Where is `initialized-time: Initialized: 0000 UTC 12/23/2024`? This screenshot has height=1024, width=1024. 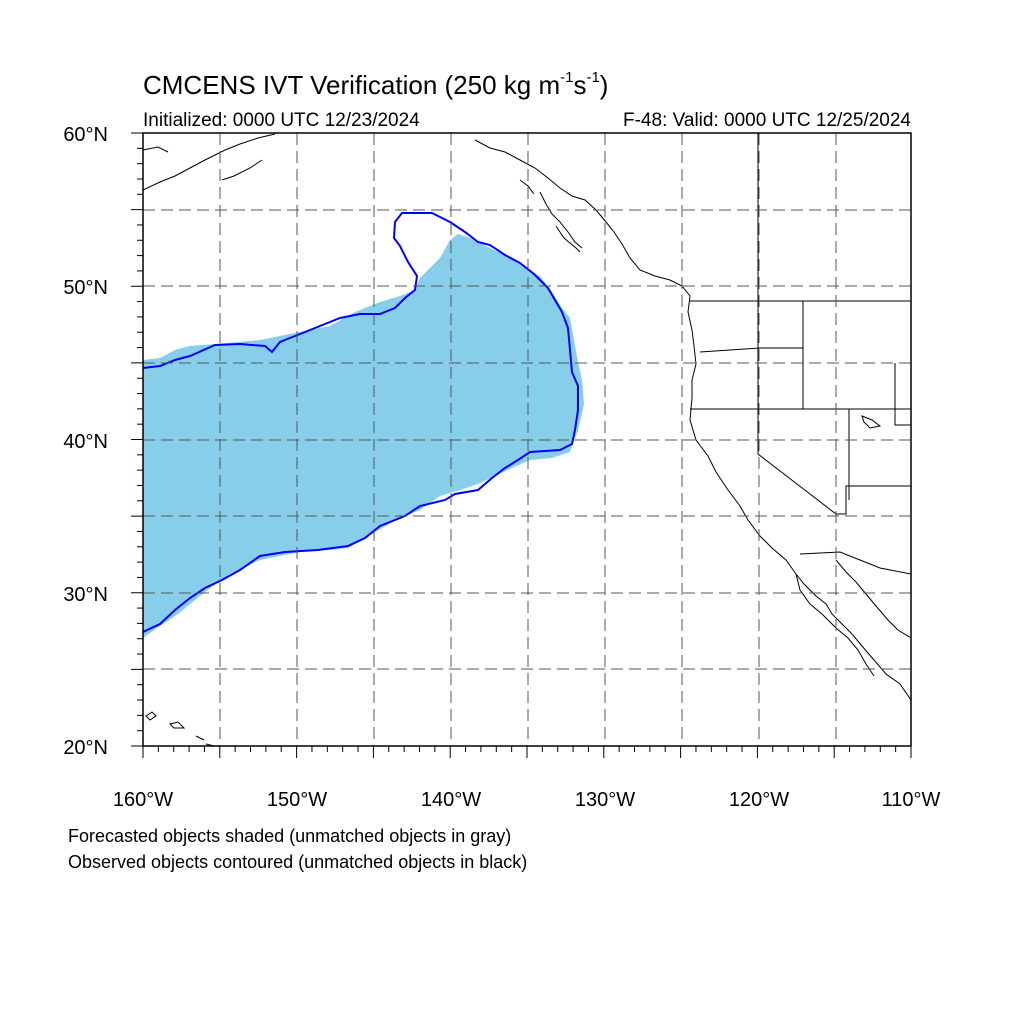
initialized-time: Initialized: 0000 UTC 12/23/2024 is located at coordinates (281, 120).